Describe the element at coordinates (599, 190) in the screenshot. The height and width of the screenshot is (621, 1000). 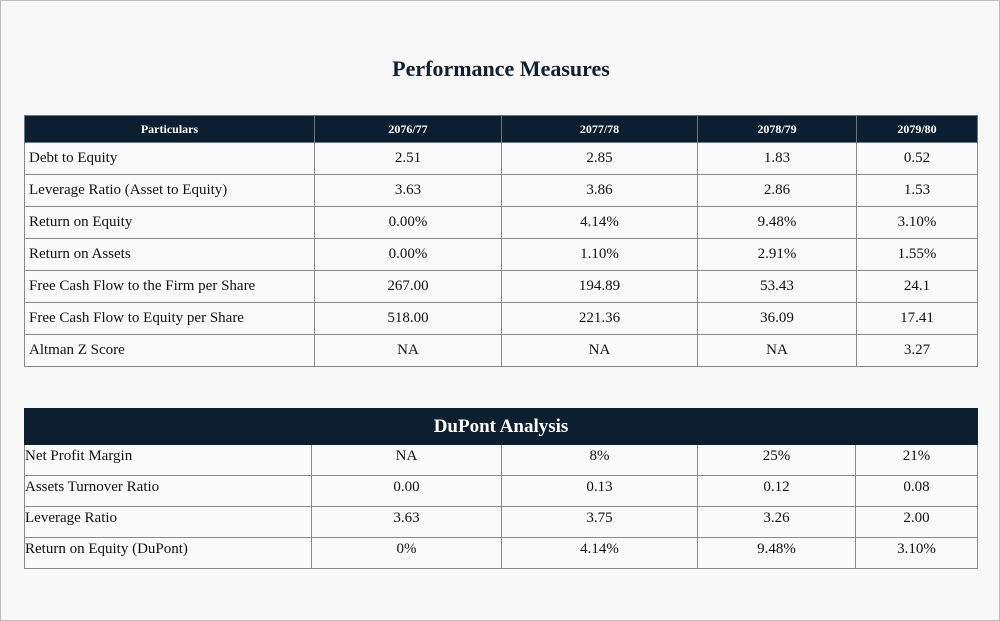
I see `table-cell: 3.86` at that location.